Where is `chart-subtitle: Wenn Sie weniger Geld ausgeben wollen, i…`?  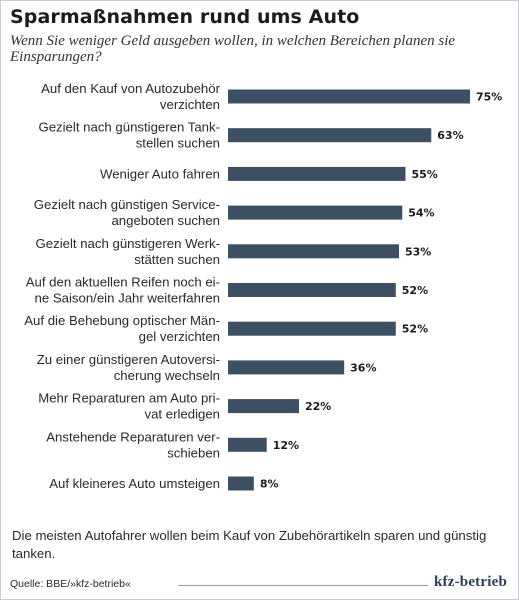 chart-subtitle: Wenn Sie weniger Geld ausgeben wollen, i… is located at coordinates (233, 49).